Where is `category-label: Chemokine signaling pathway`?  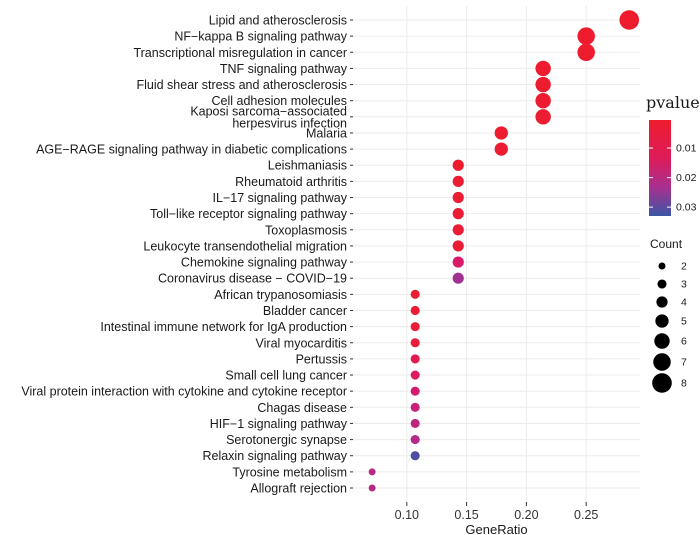 category-label: Chemokine signaling pathway is located at coordinates (264, 263).